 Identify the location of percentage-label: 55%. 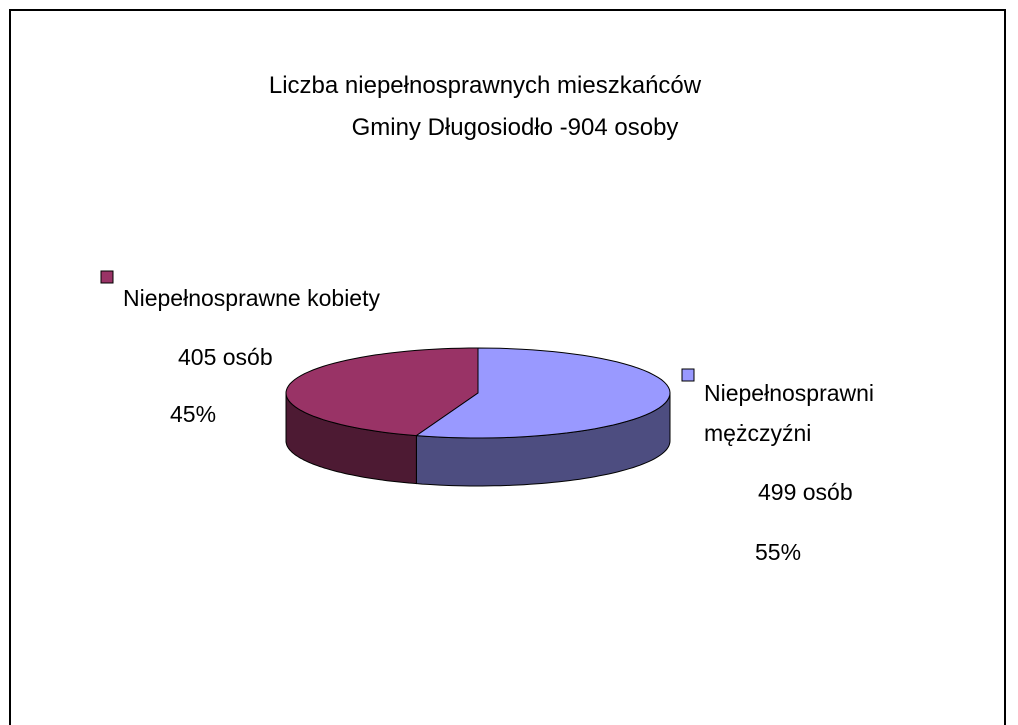
(778, 552).